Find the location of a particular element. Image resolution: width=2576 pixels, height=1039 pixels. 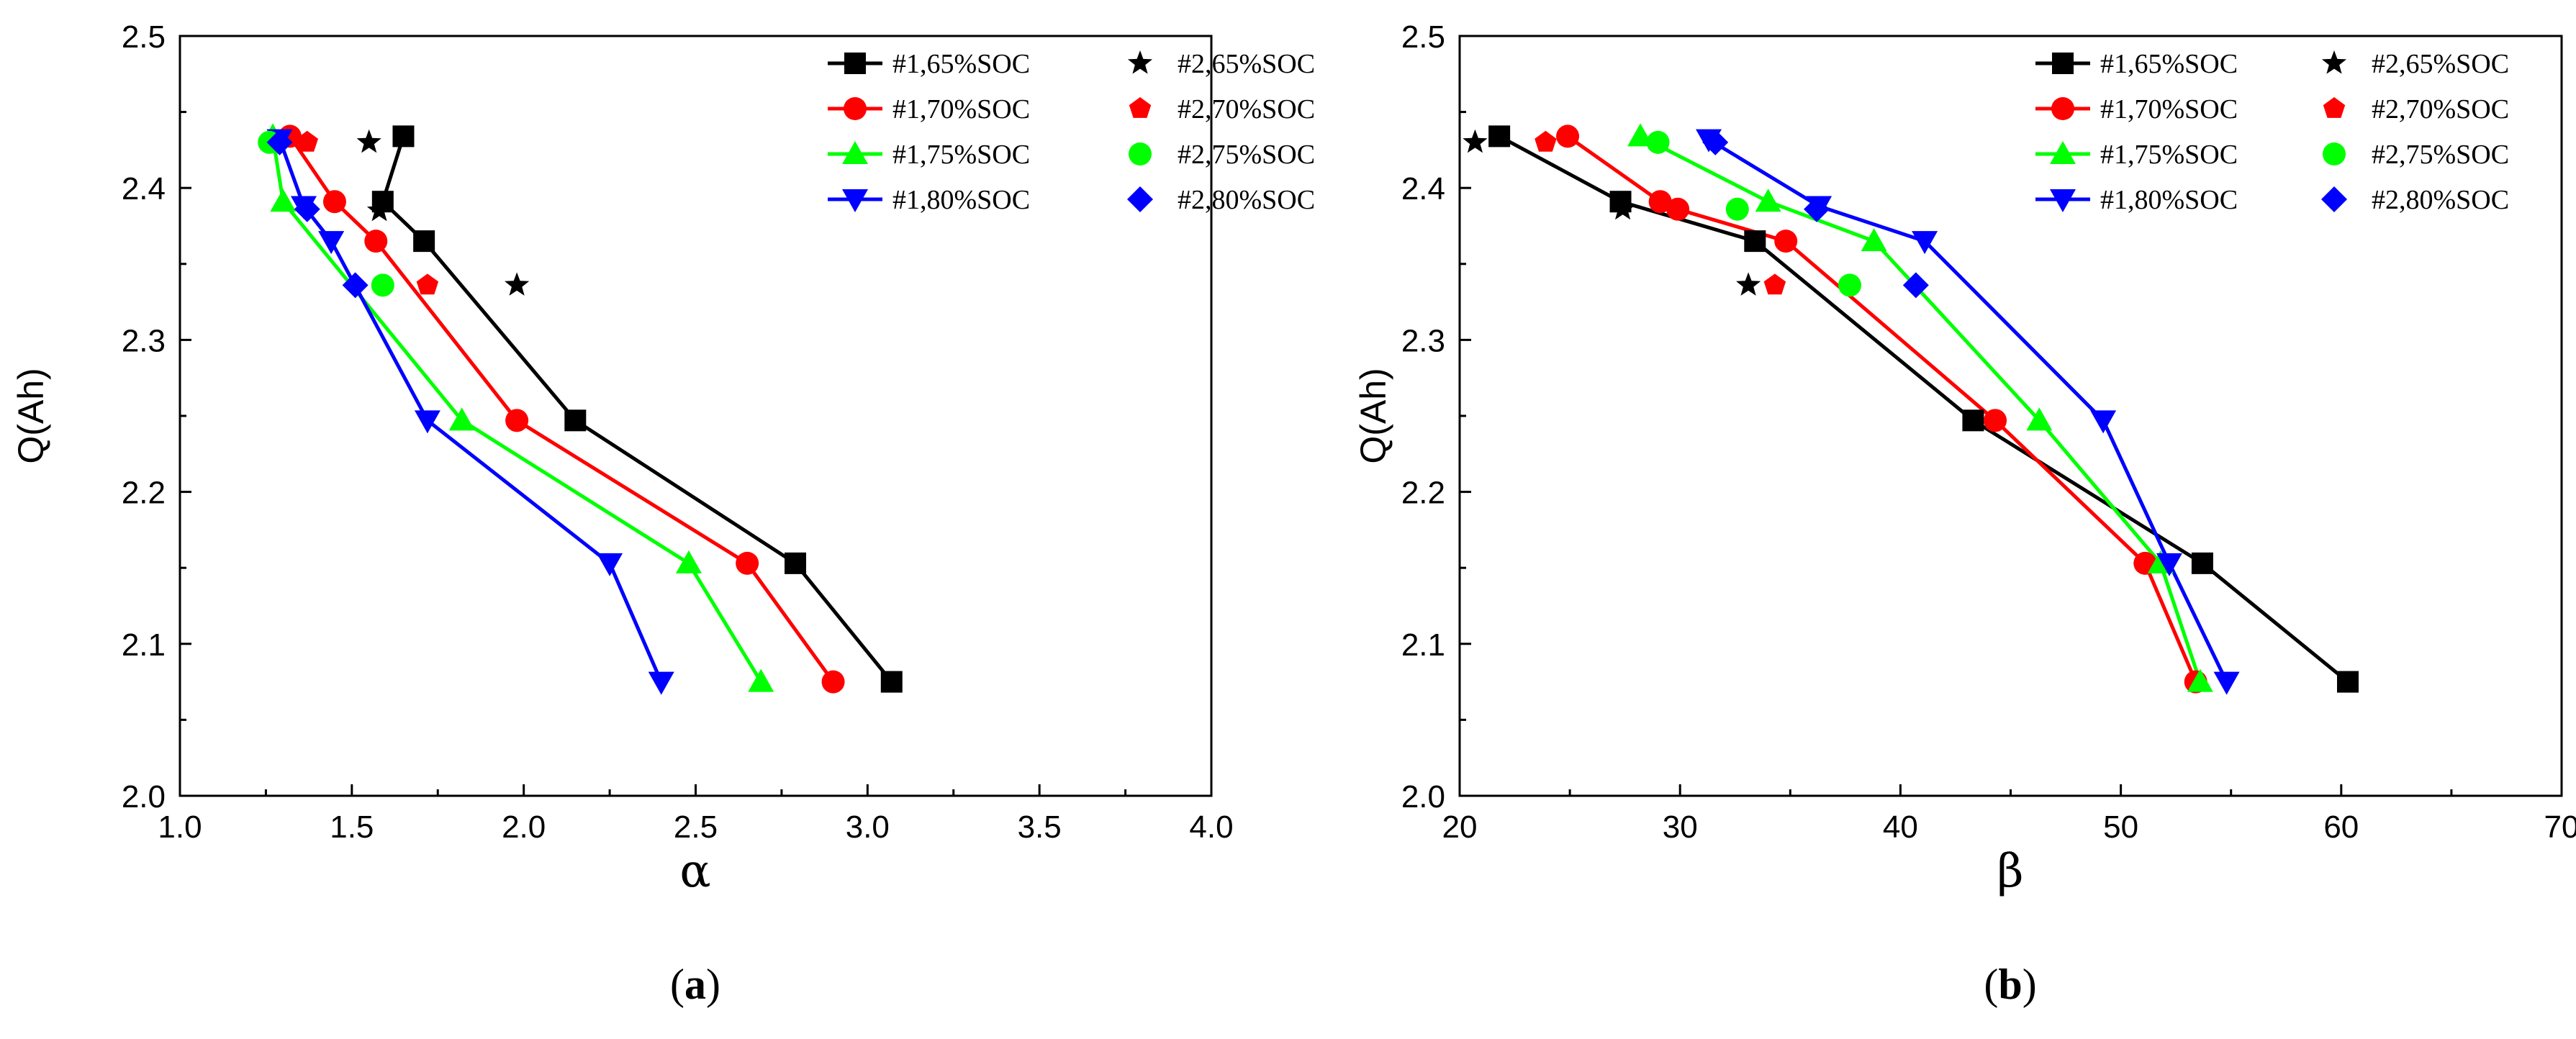

legend-marker-2-75-soc is located at coordinates (1140, 153).